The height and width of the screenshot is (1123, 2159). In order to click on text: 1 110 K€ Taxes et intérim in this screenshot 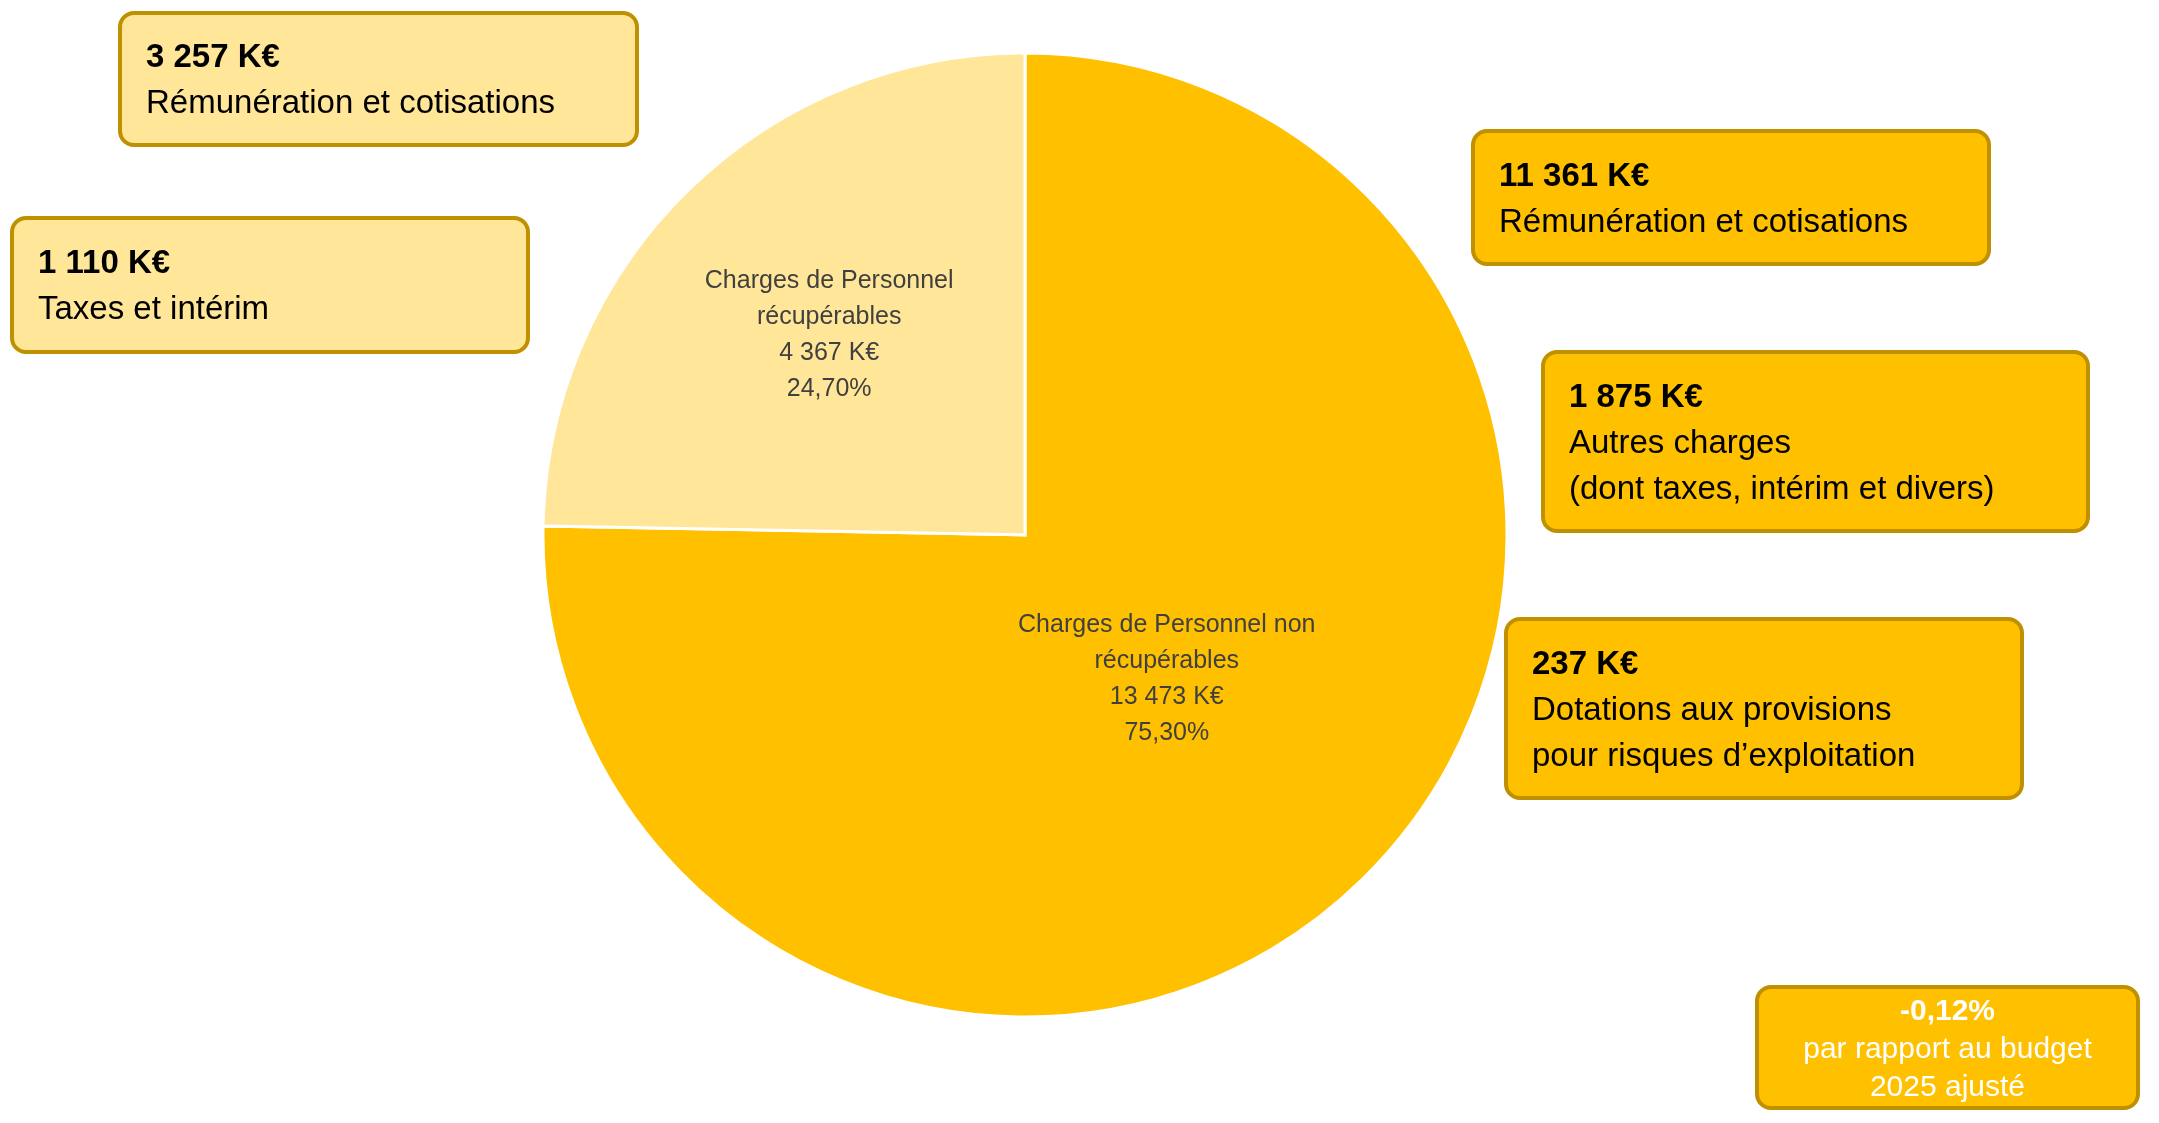, I will do `click(154, 285)`.